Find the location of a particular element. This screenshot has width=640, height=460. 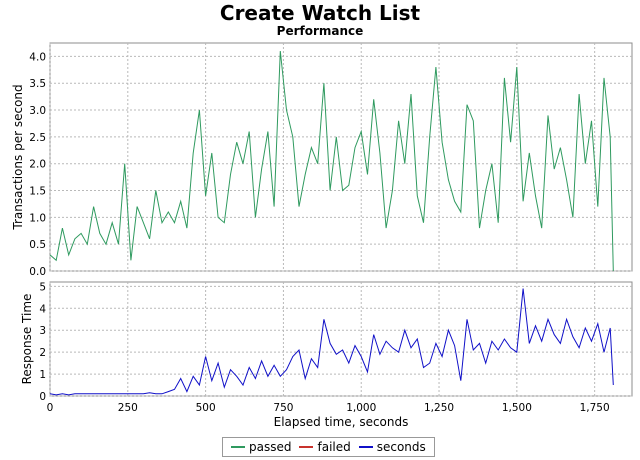

x-tick-label: 250 is located at coordinates (128, 408).